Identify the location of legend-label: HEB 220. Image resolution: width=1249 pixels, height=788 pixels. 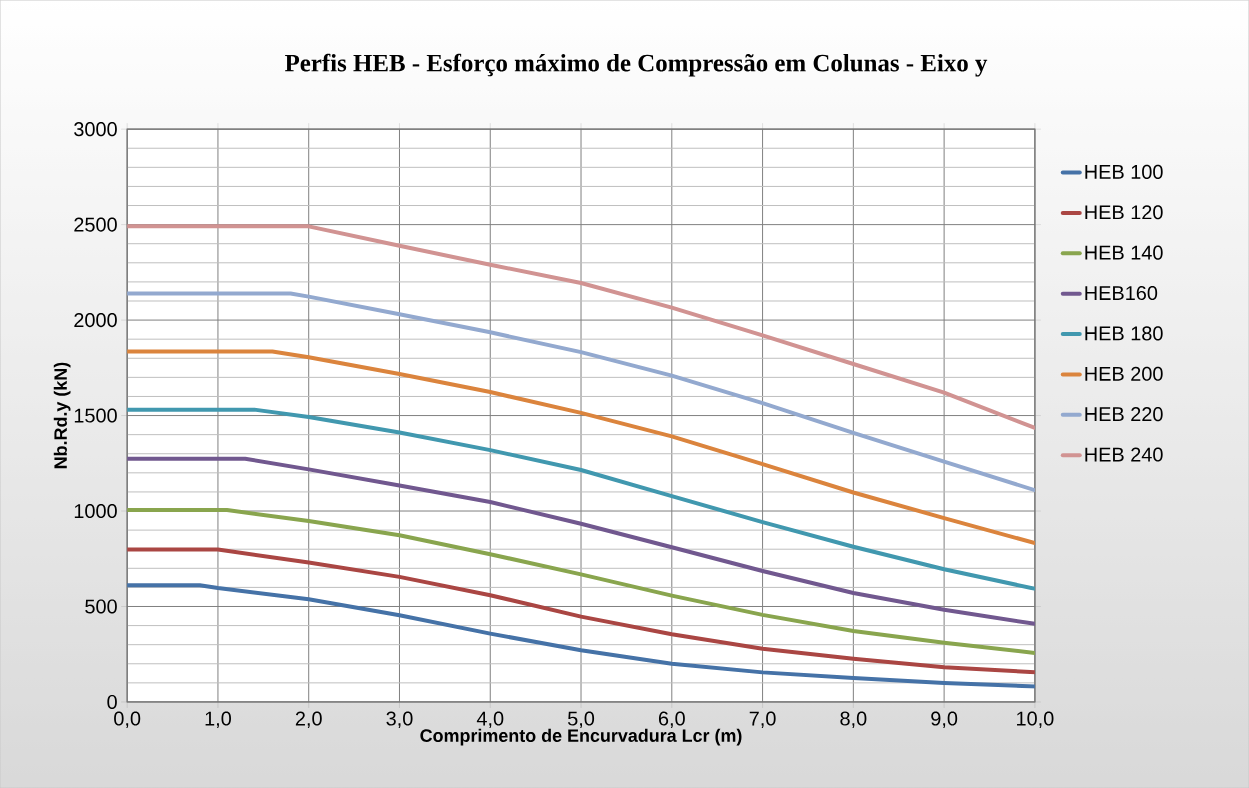
(1124, 414).